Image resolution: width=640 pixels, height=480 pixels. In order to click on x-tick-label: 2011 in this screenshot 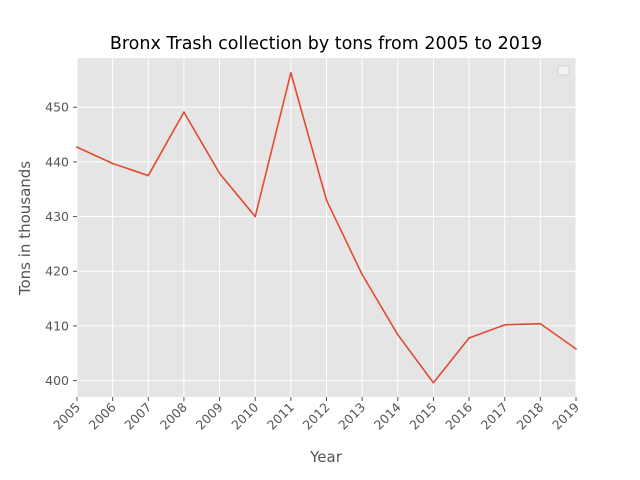, I will do `click(280, 416)`.